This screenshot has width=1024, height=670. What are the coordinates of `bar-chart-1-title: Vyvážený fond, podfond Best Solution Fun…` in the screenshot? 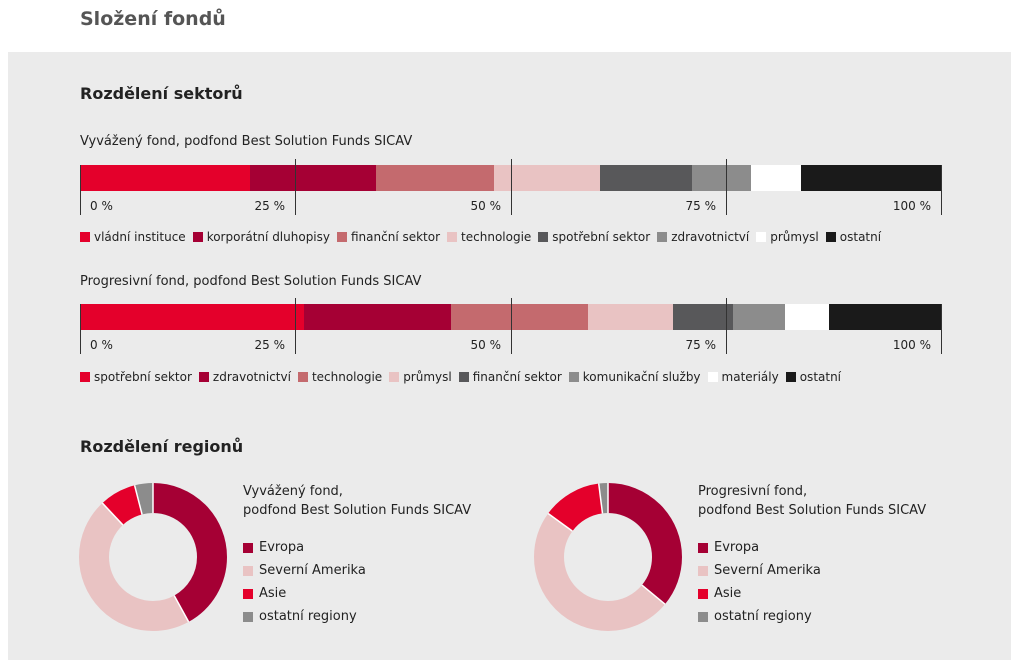 It's located at (246, 141).